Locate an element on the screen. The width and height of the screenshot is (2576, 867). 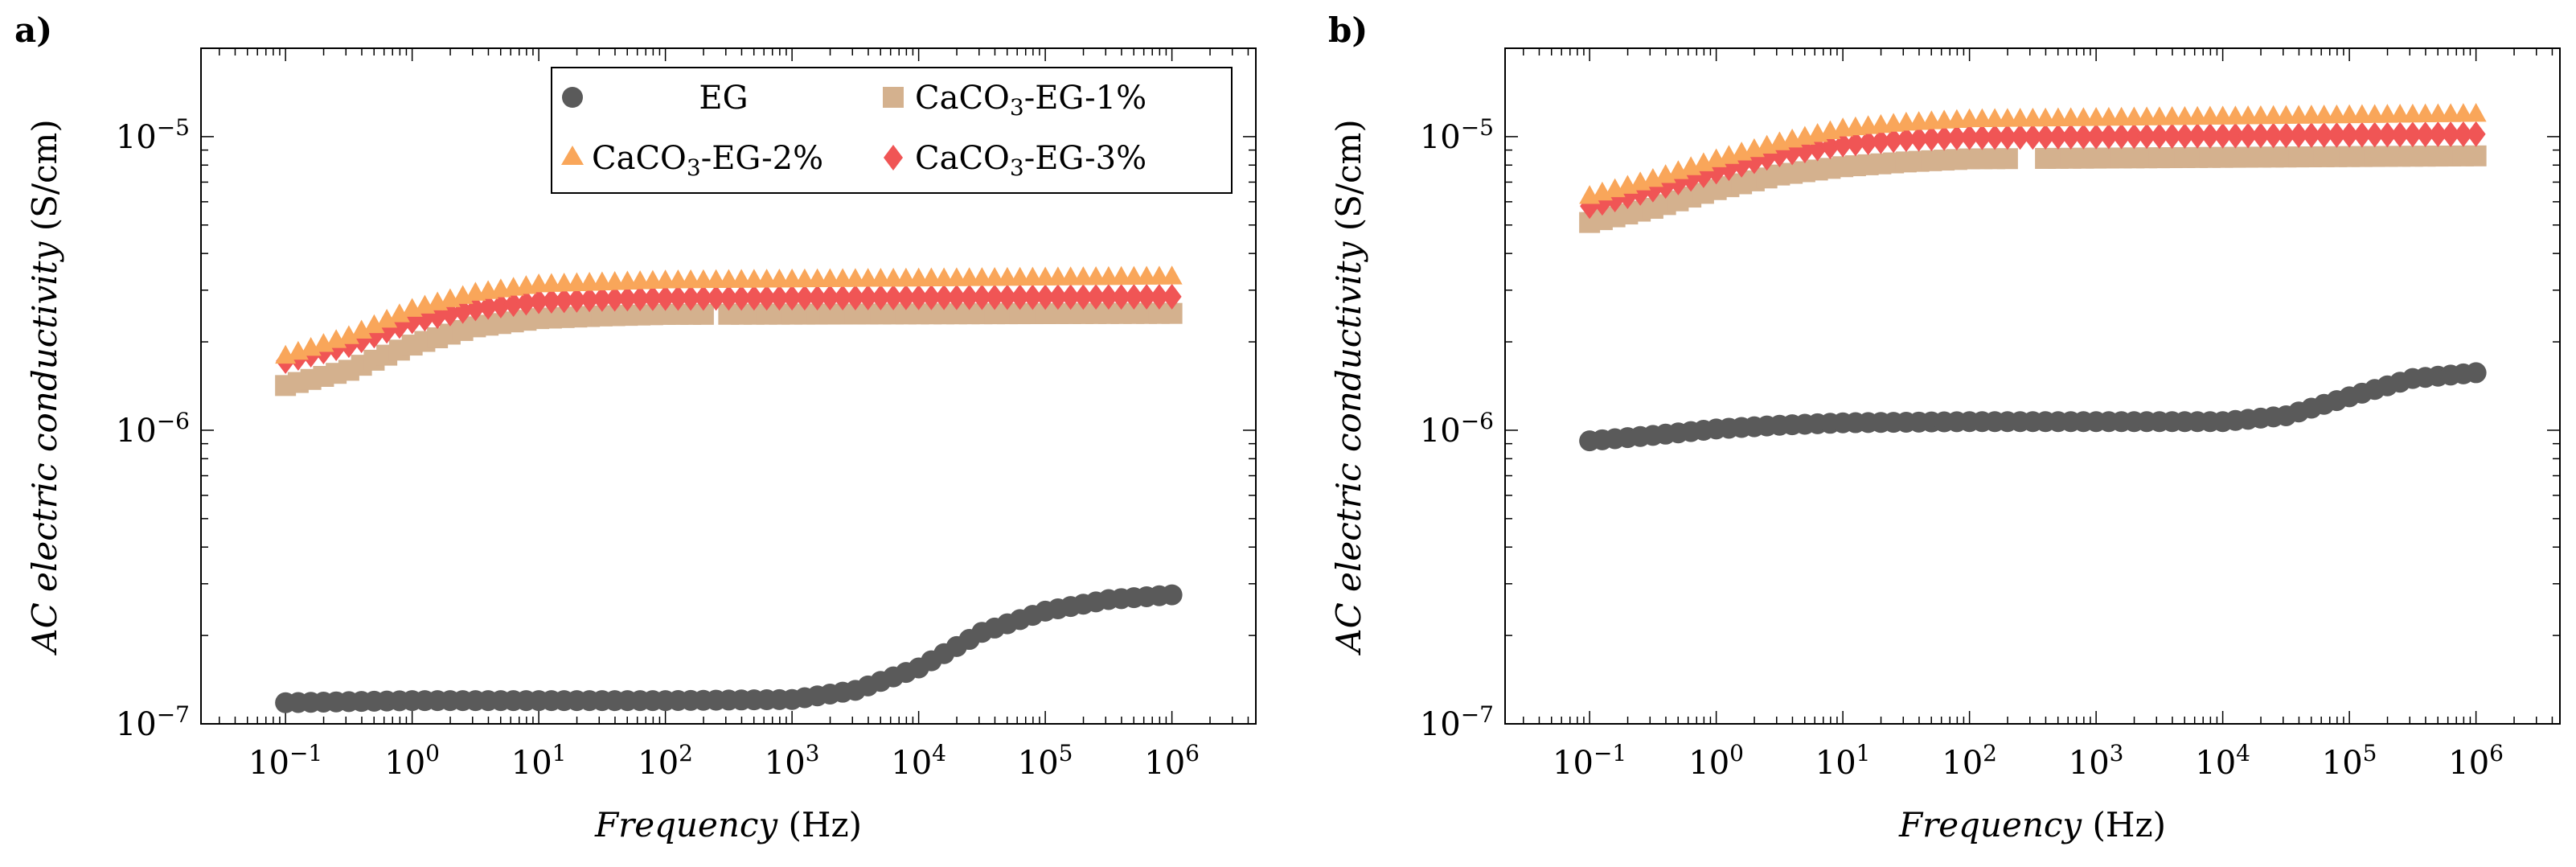
legend: EG CaCO3-EG-1% CaCO3-EG-2% CaCO3-EG-3% is located at coordinates (892, 130).